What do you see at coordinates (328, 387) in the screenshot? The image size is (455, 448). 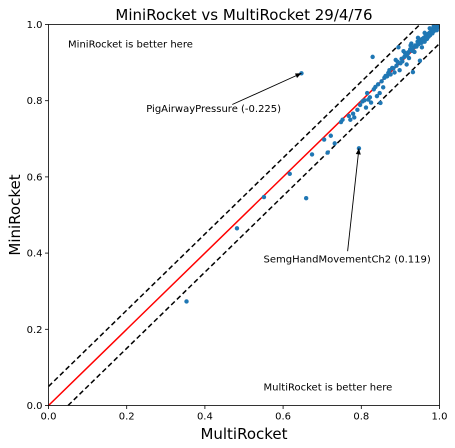 I see `lower-region-label: MultiRocket is better here` at bounding box center [328, 387].